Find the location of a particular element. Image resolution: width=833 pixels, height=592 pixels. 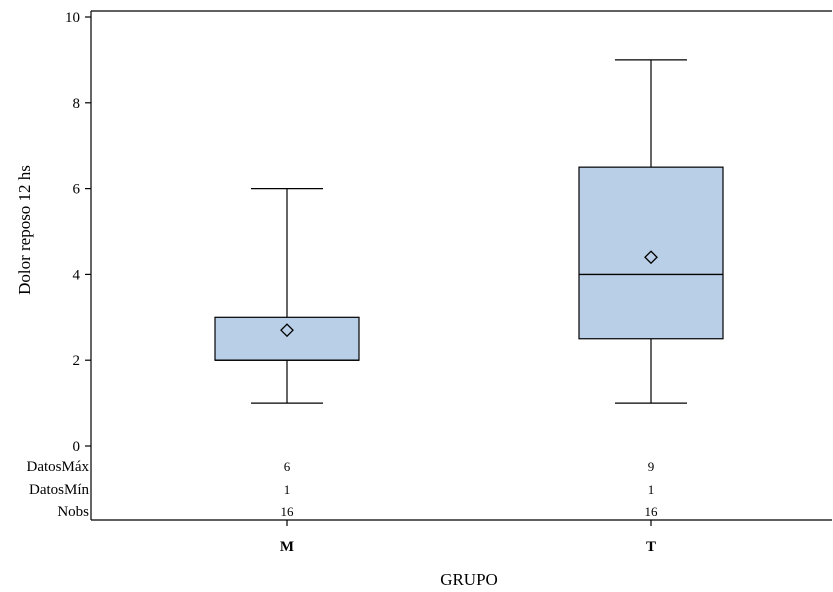

y-tick-label: 8 is located at coordinates (77, 104).